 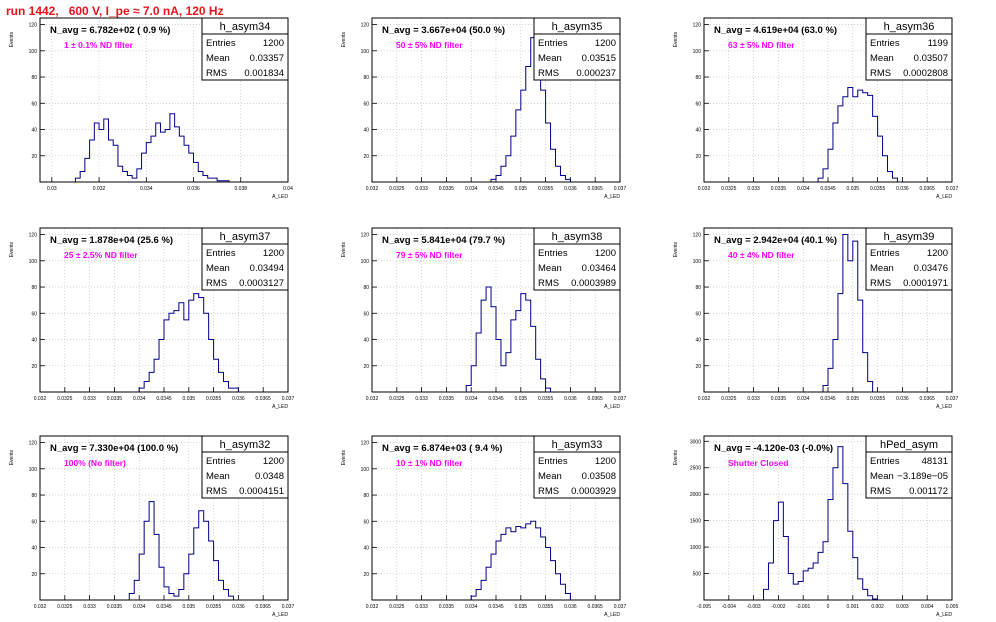 What do you see at coordinates (429, 45) in the screenshot?
I see `filter-annotation: 50 ± 5% ND filter` at bounding box center [429, 45].